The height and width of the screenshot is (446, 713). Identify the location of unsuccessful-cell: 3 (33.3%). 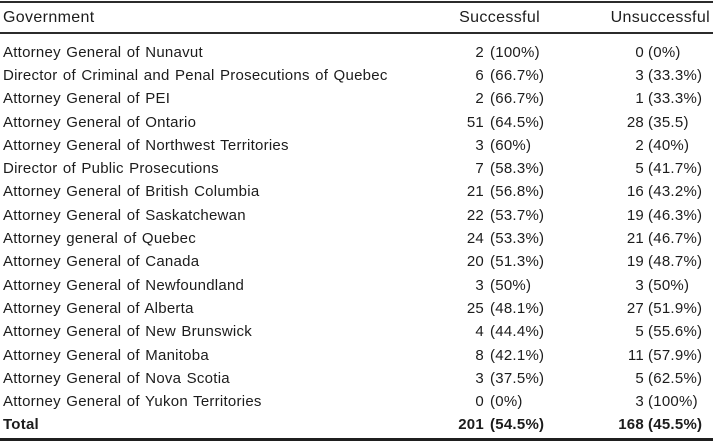
(626, 75).